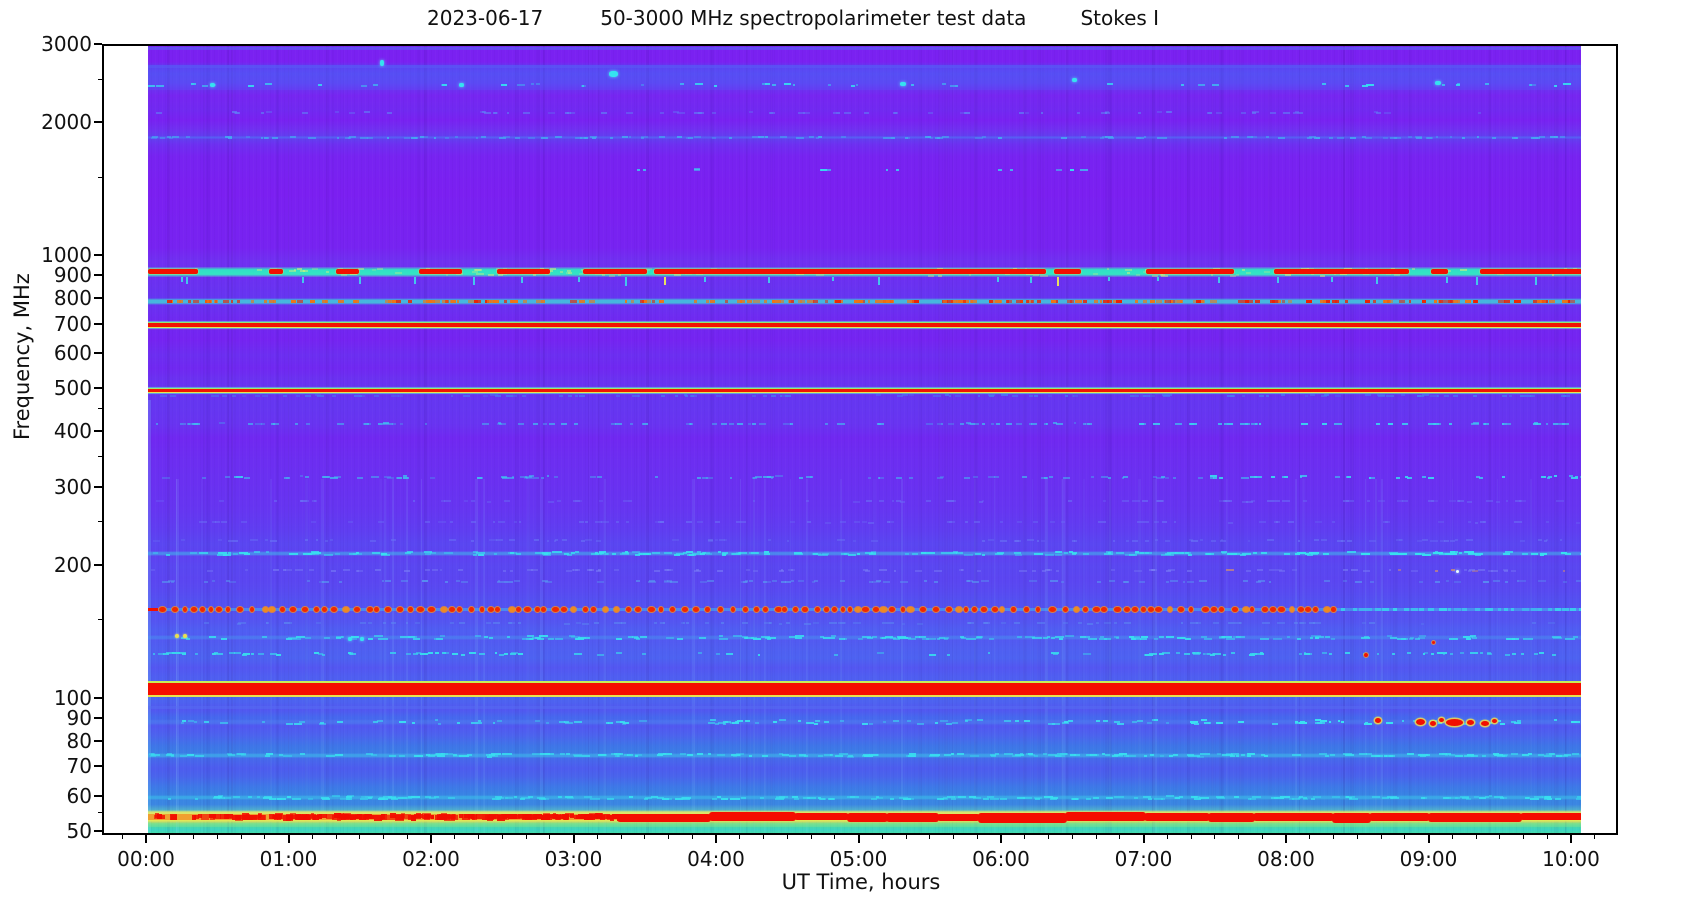 The height and width of the screenshot is (906, 1687). I want to click on x-minor-tick, so click(977, 837).